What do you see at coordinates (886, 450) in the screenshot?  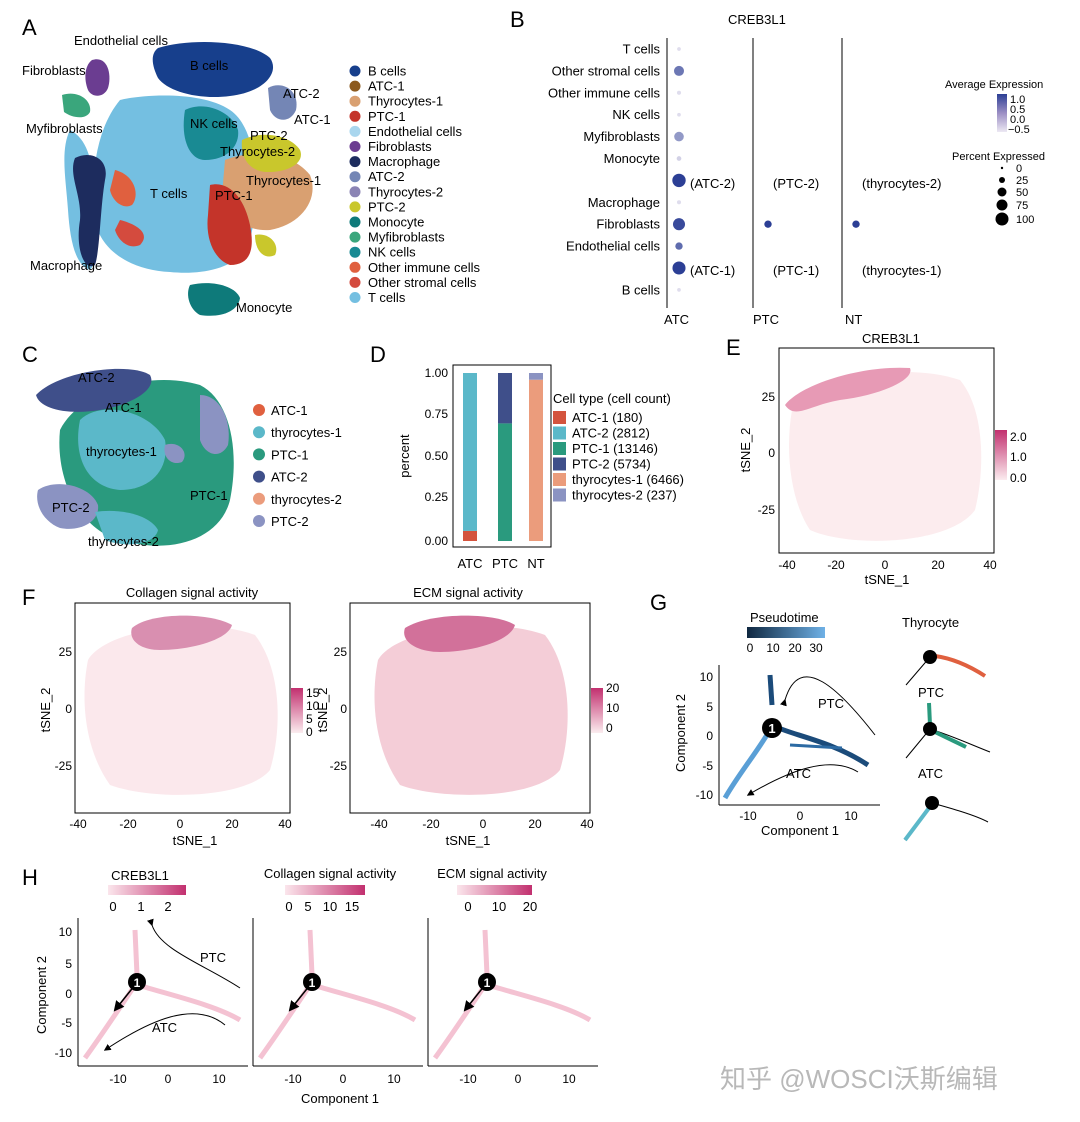 I see `e-frame` at bounding box center [886, 450].